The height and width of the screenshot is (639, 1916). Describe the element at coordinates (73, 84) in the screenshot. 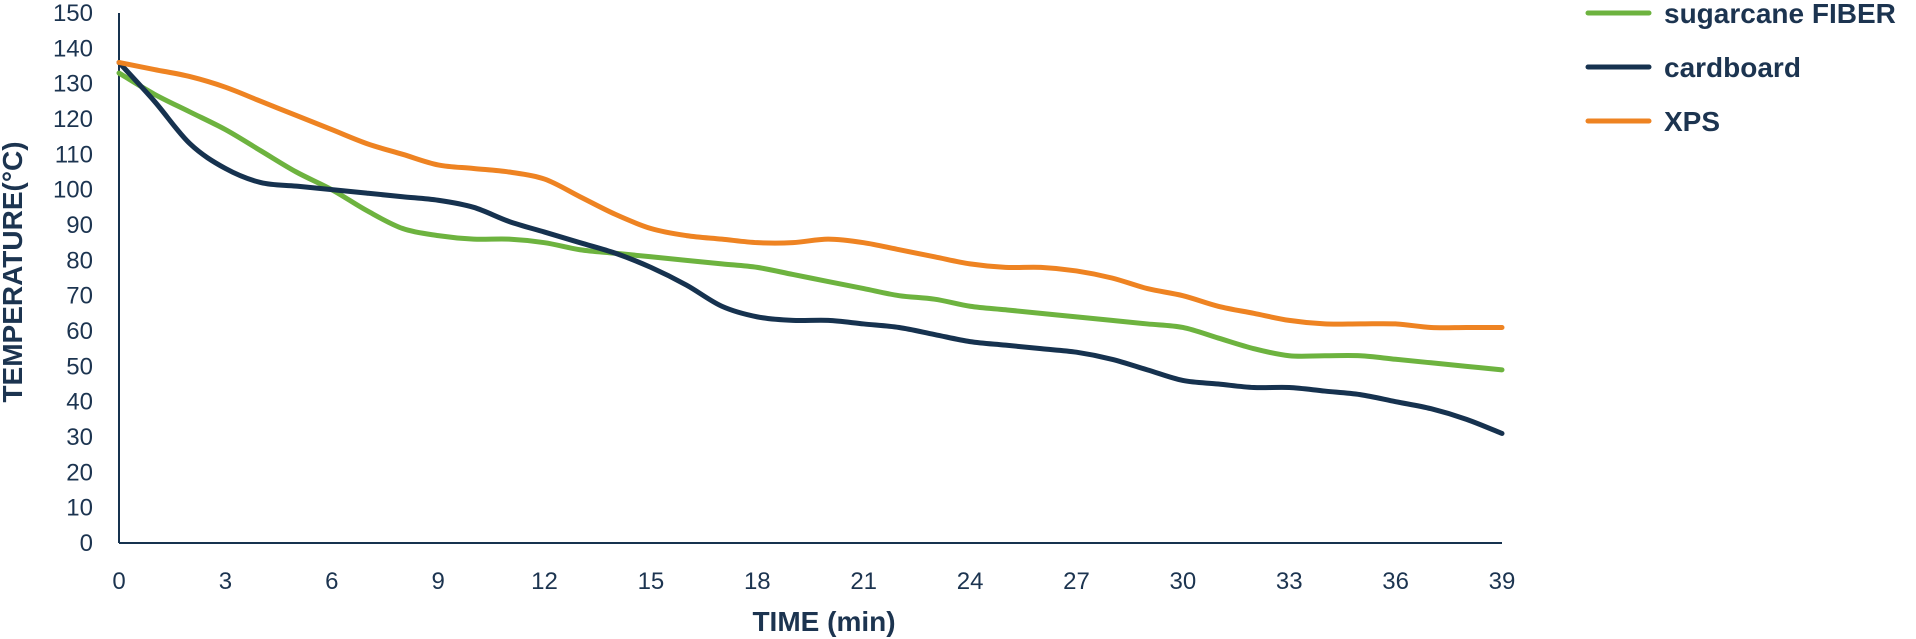

I see `y-tick-label: 130` at that location.